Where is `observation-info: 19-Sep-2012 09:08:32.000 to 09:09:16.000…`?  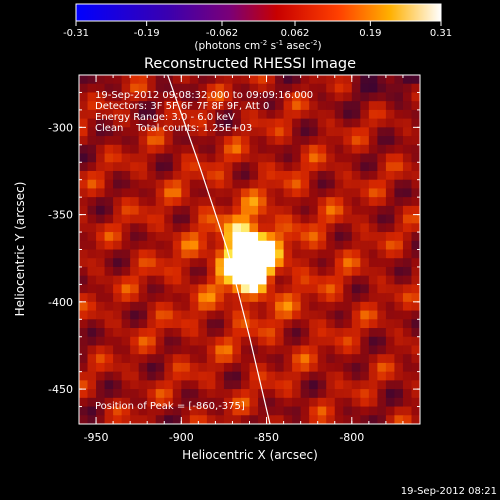
observation-info: 19-Sep-2012 09:08:32.000 to 09:09:16.000… is located at coordinates (204, 112).